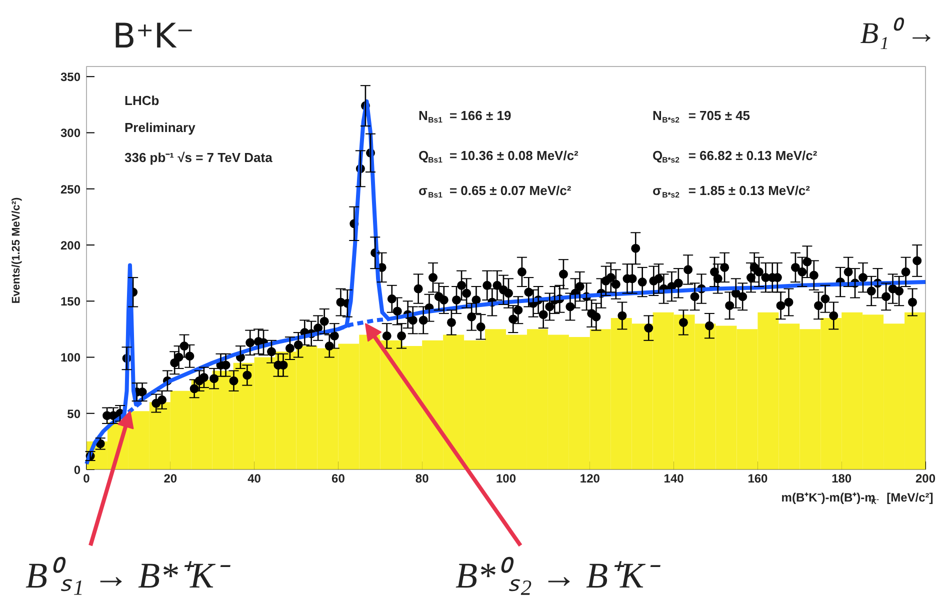 The width and height of the screenshot is (939, 611). Describe the element at coordinates (160, 127) in the screenshot. I see `annotation: Preliminary` at that location.